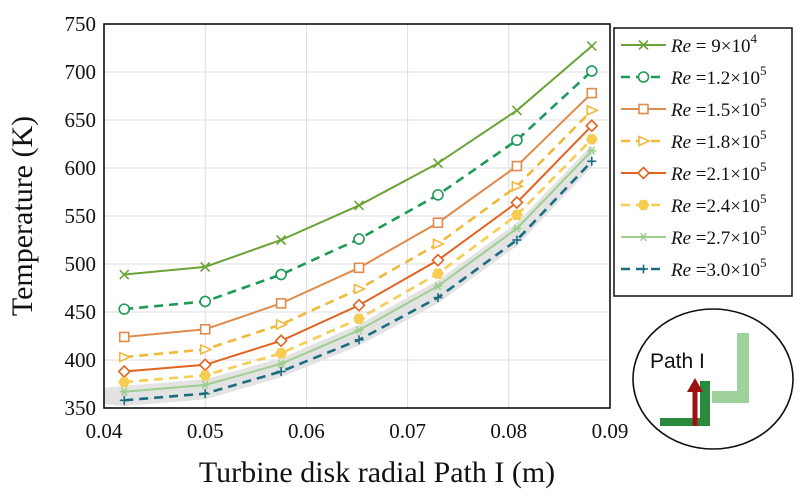 The image size is (798, 504). I want to click on legend-label: Re =1.8×105, so click(718, 140).